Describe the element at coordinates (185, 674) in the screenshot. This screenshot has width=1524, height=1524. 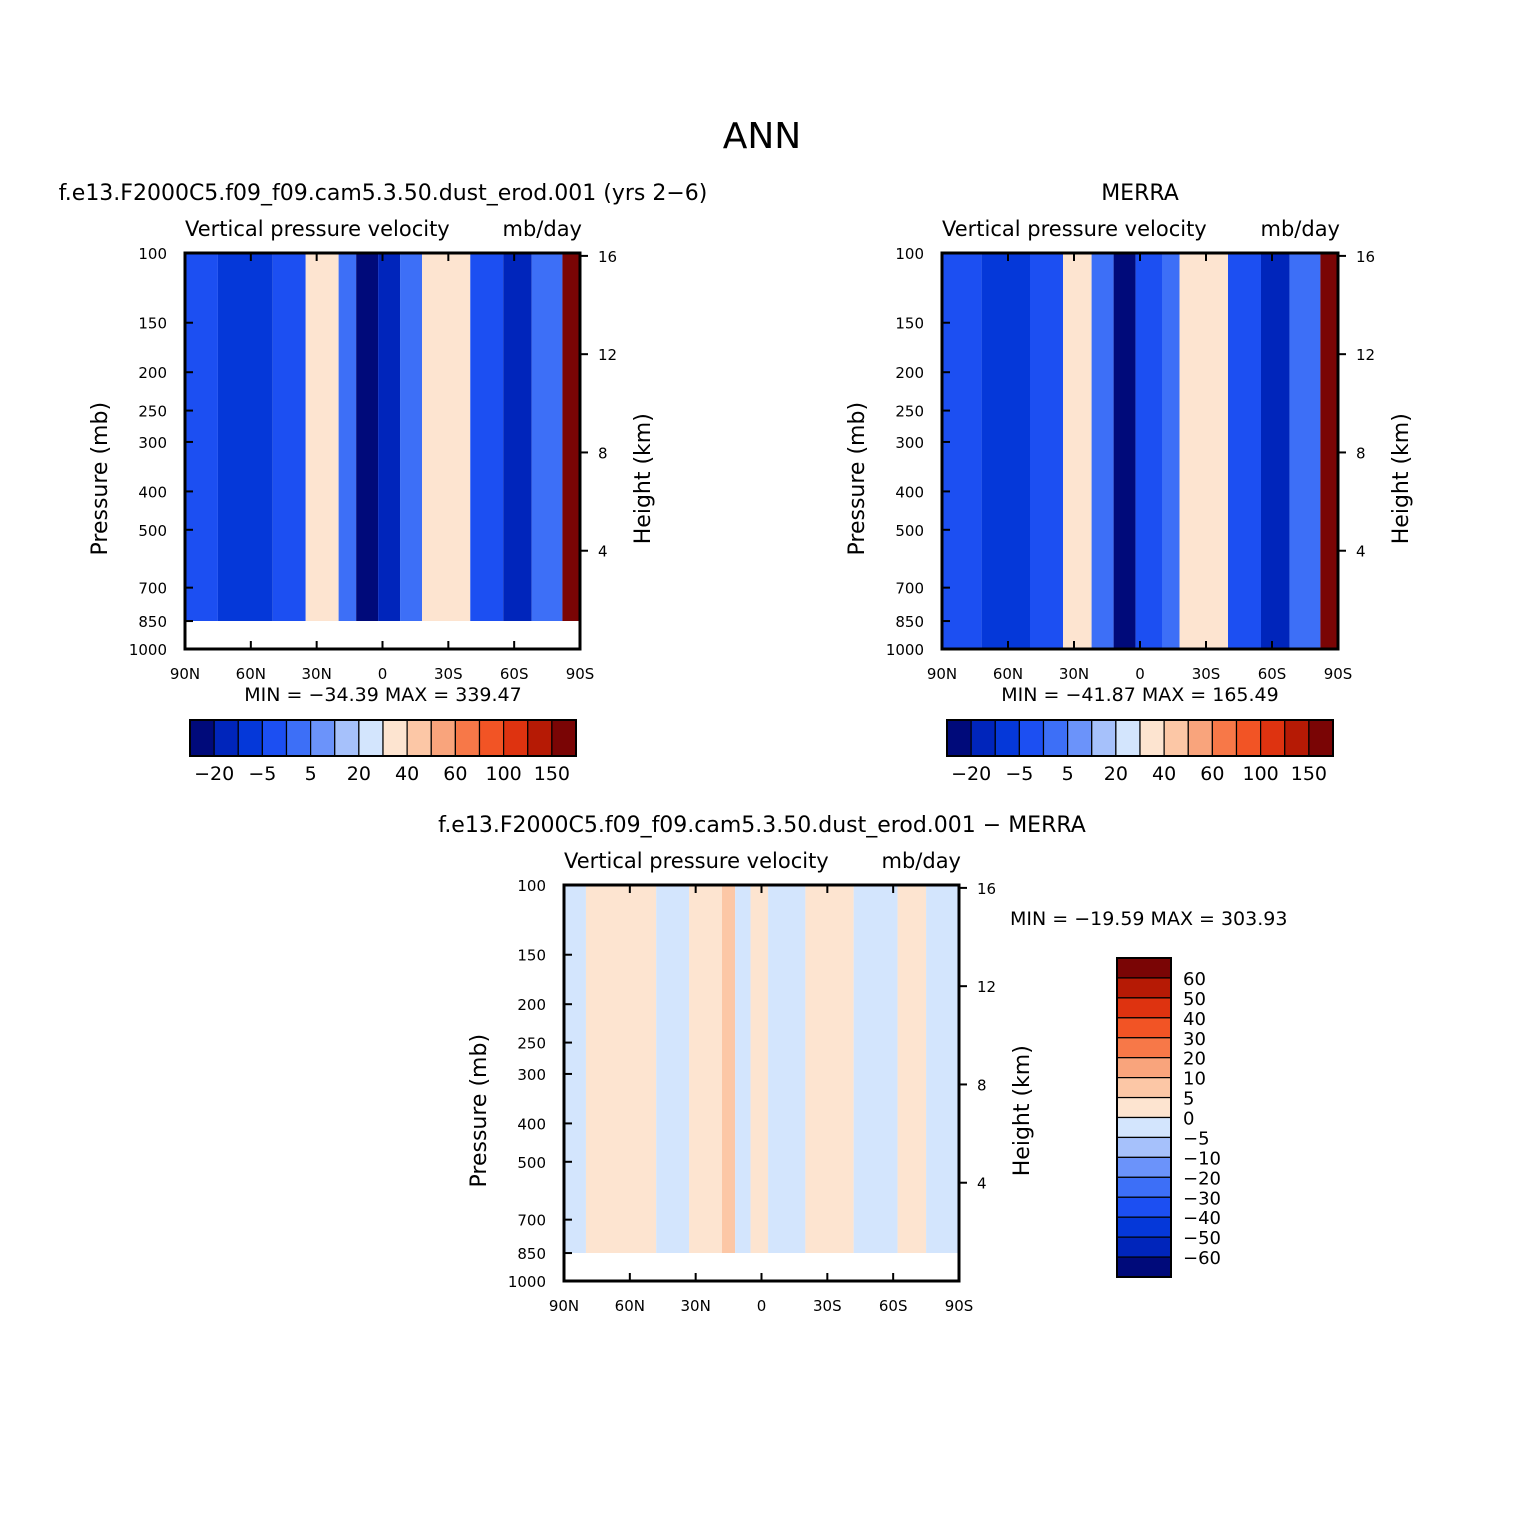
I see `x-tick-label: 90N` at that location.